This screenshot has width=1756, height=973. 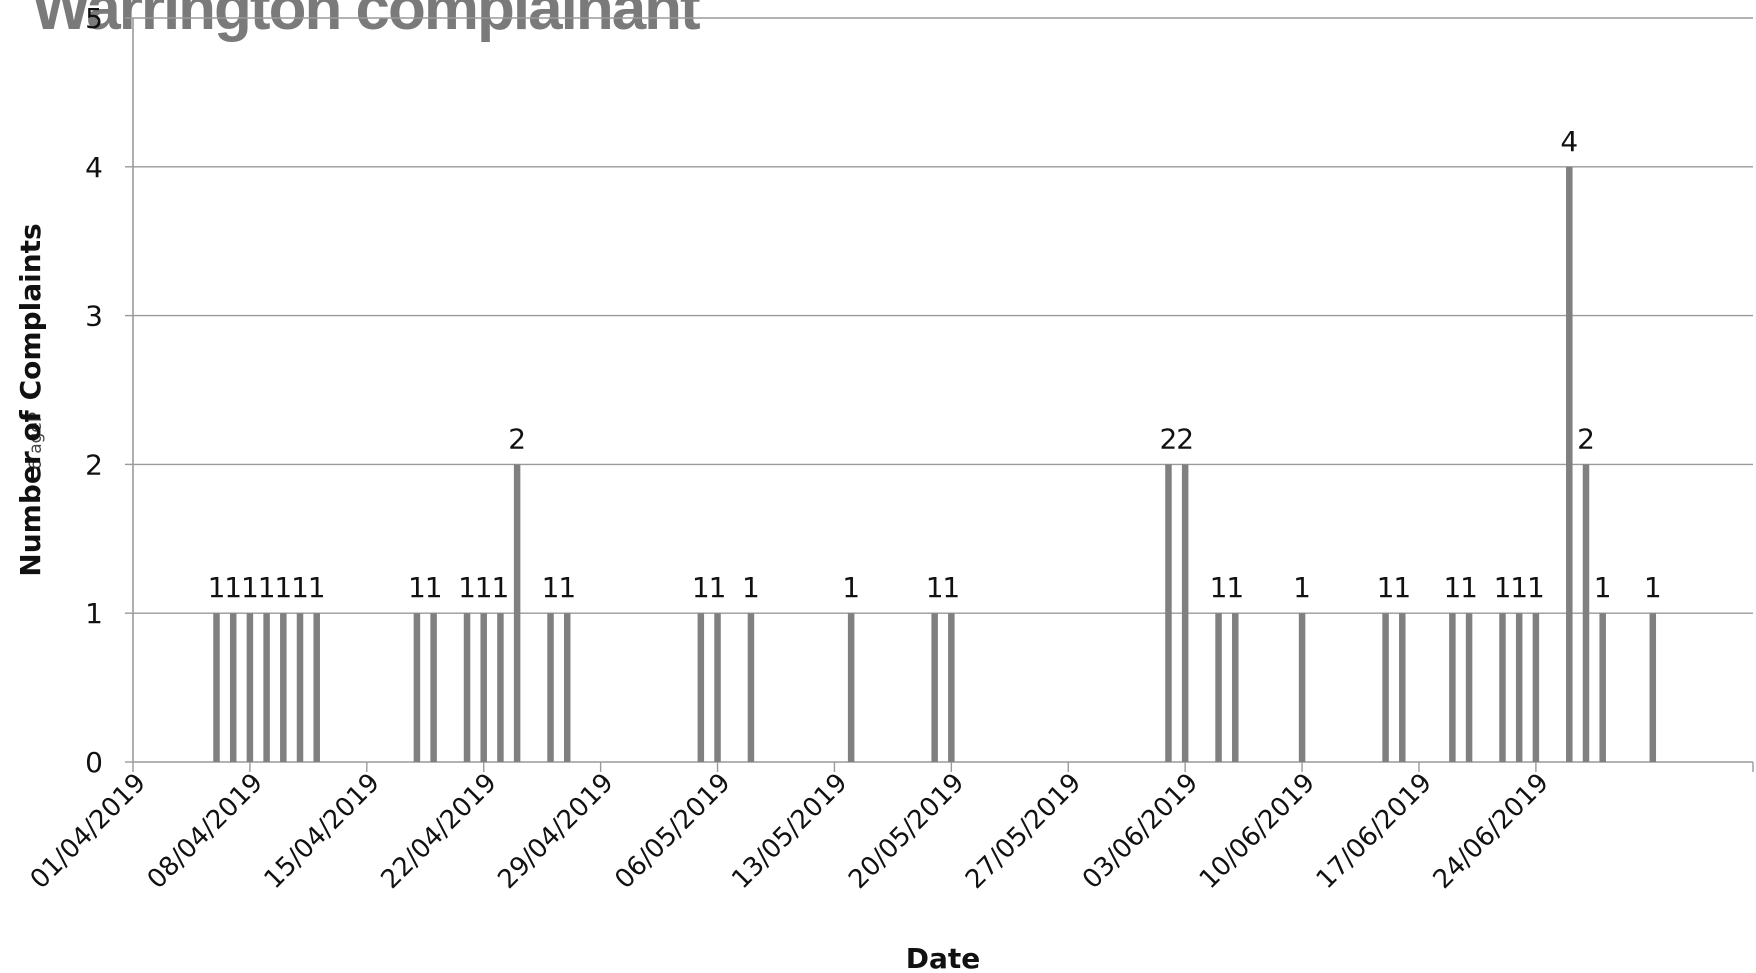 What do you see at coordinates (205, 831) in the screenshot?
I see `x-tick-label: 08/04/2019` at bounding box center [205, 831].